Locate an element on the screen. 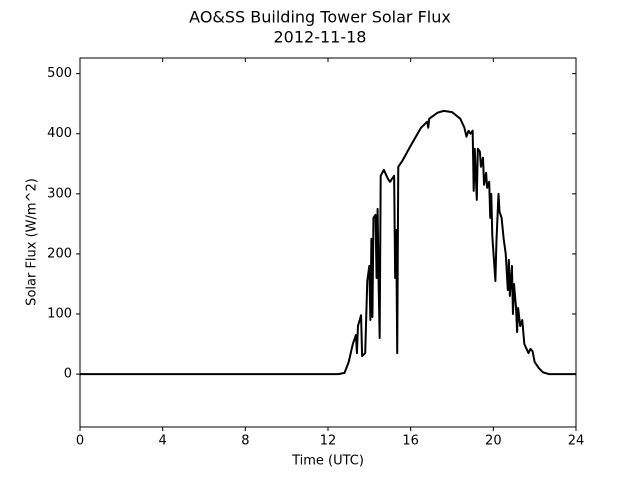 Image resolution: width=640 pixels, height=484 pixels. x-tick-label: 4 is located at coordinates (163, 441).